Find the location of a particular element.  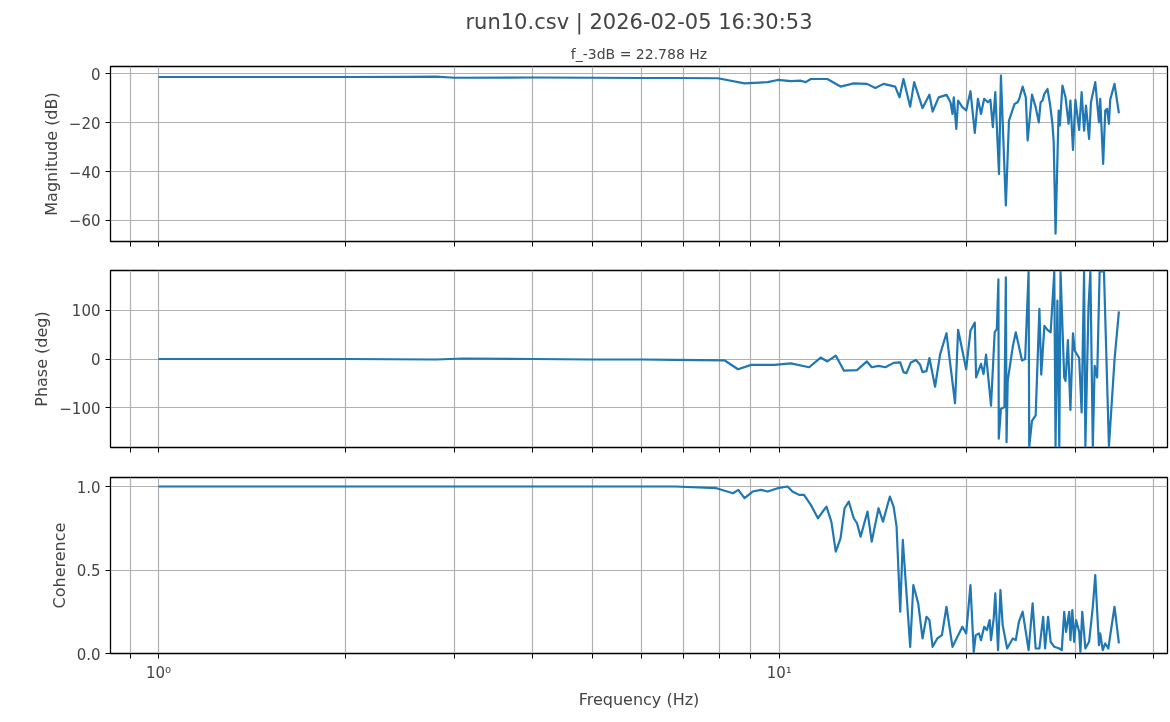

x-tick-label: 10¹ is located at coordinates (779, 672).